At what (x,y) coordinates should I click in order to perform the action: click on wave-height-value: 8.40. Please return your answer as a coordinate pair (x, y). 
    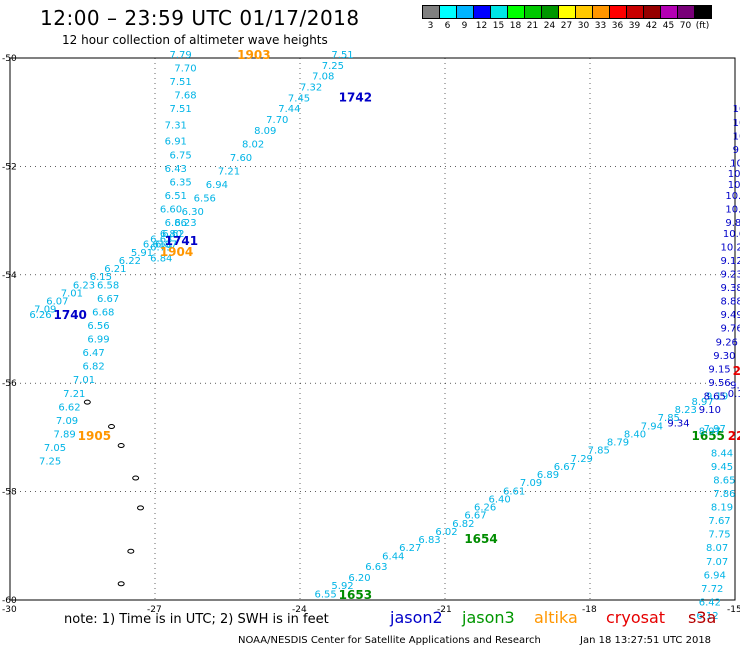
    Looking at the image, I should click on (635, 434).